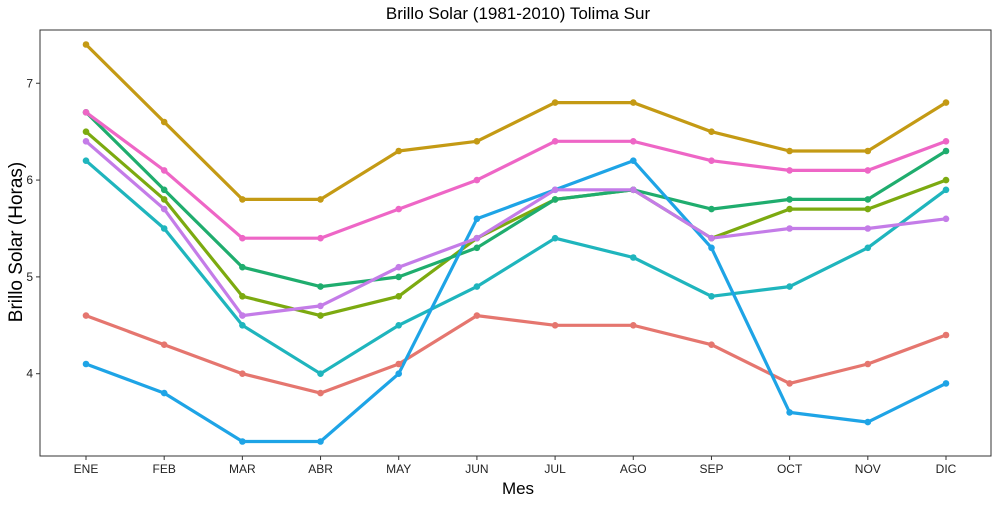  What do you see at coordinates (946, 469) in the screenshot?
I see `x-tick-label: DIC` at bounding box center [946, 469].